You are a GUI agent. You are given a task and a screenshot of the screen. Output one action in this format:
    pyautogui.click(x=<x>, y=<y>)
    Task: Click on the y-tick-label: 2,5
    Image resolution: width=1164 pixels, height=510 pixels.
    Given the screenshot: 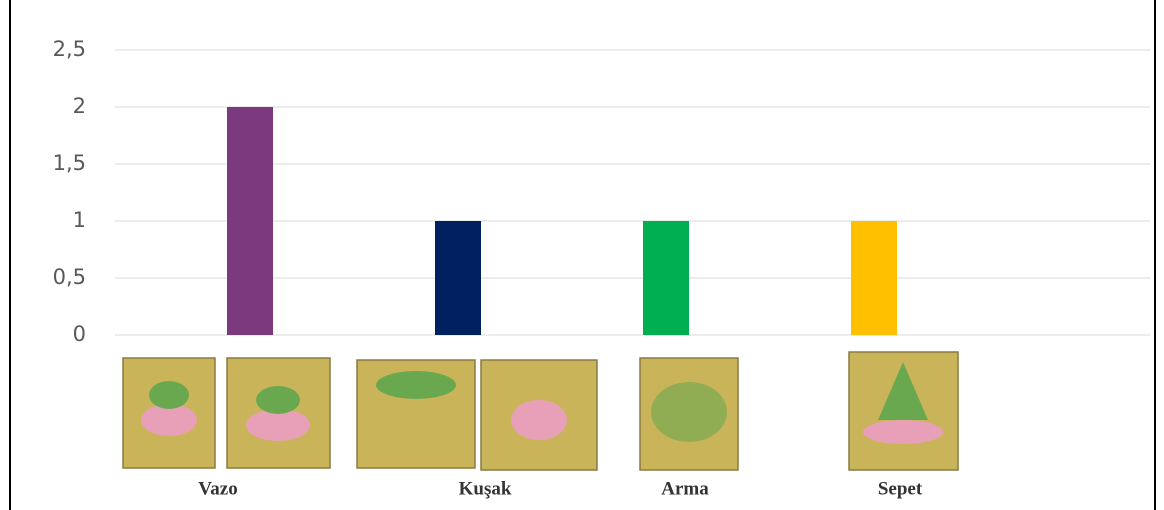 What is the action you would take?
    pyautogui.click(x=69, y=49)
    